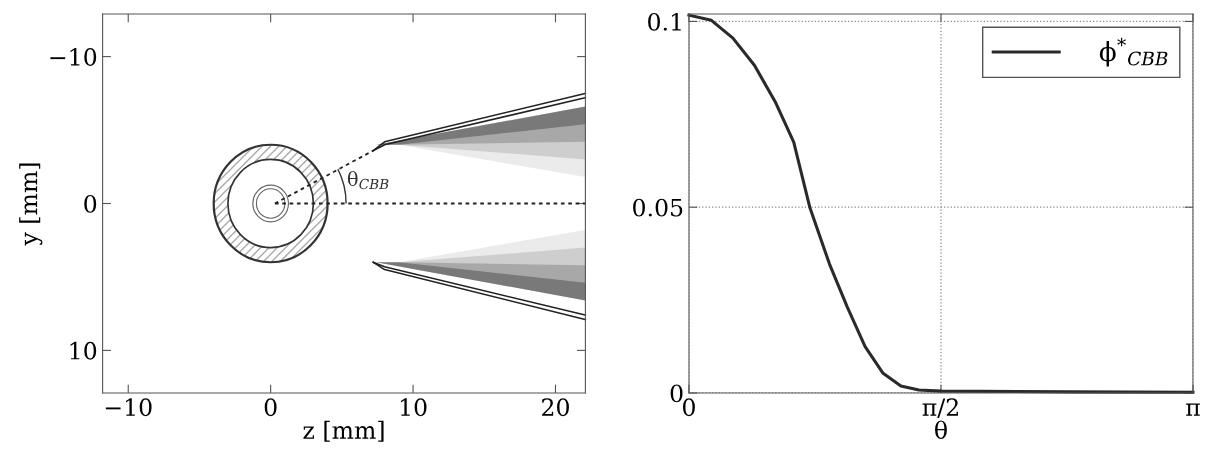 The width and height of the screenshot is (1207, 459). I want to click on x-tick-label: 10, so click(413, 407).